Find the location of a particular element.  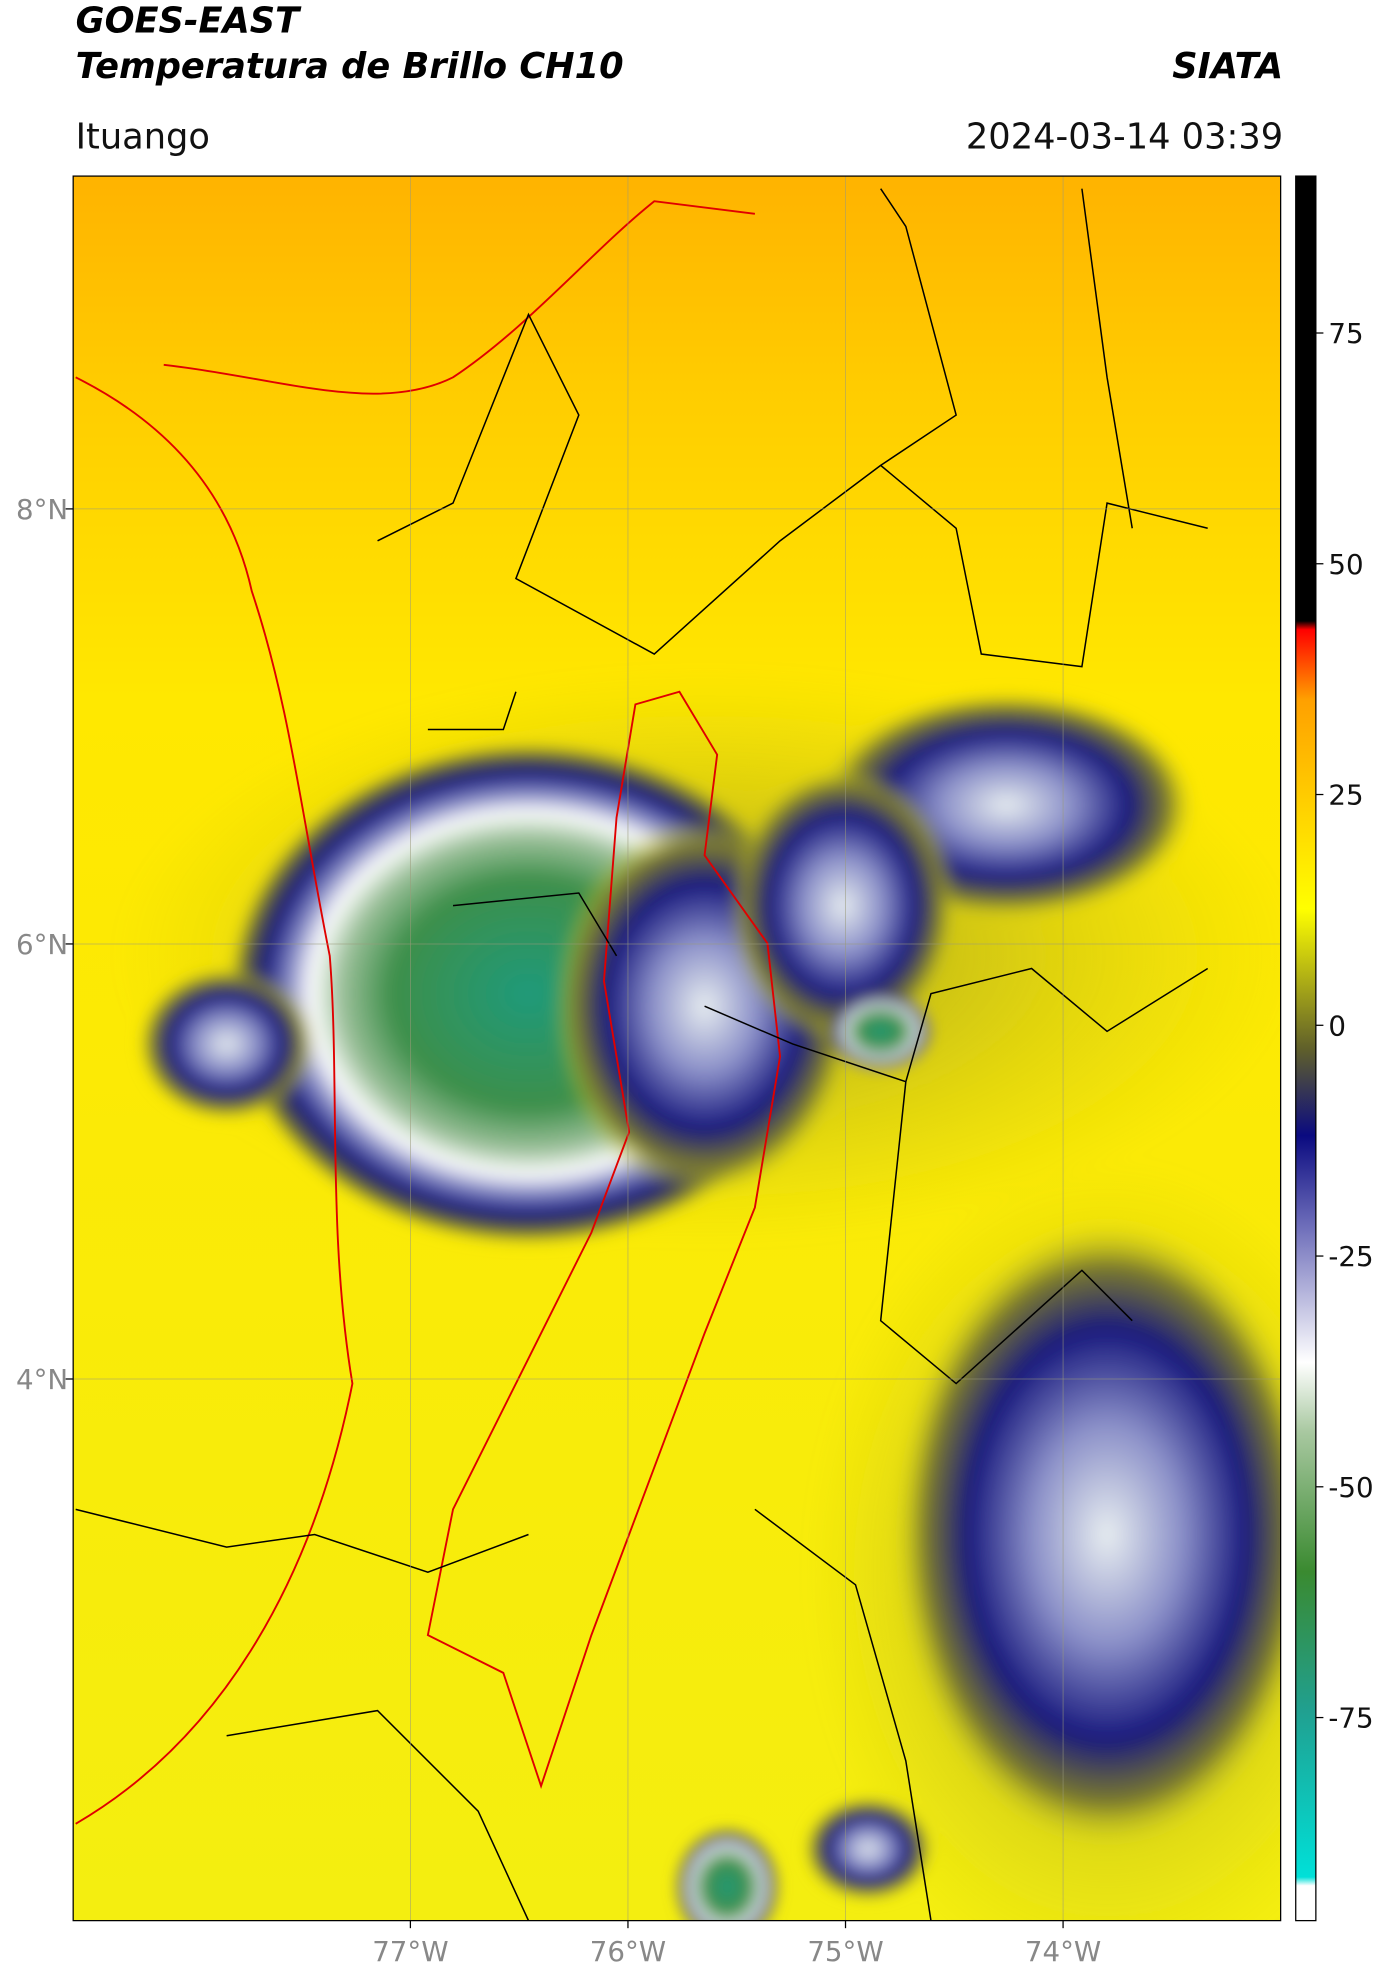

colorbar-tick-label: 75 is located at coordinates (1345, 333).